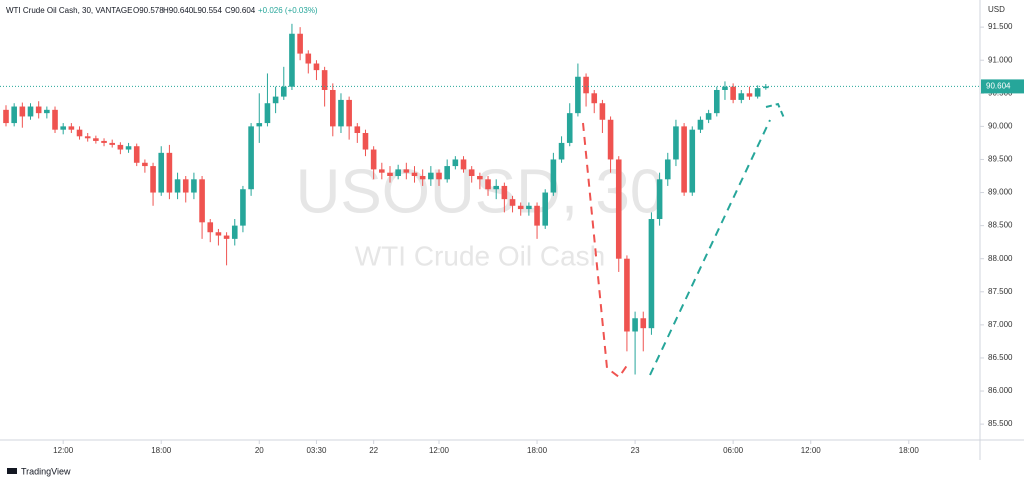  What do you see at coordinates (480, 255) in the screenshot?
I see `watermark-subtitle: WTI Crude Oil Cash` at bounding box center [480, 255].